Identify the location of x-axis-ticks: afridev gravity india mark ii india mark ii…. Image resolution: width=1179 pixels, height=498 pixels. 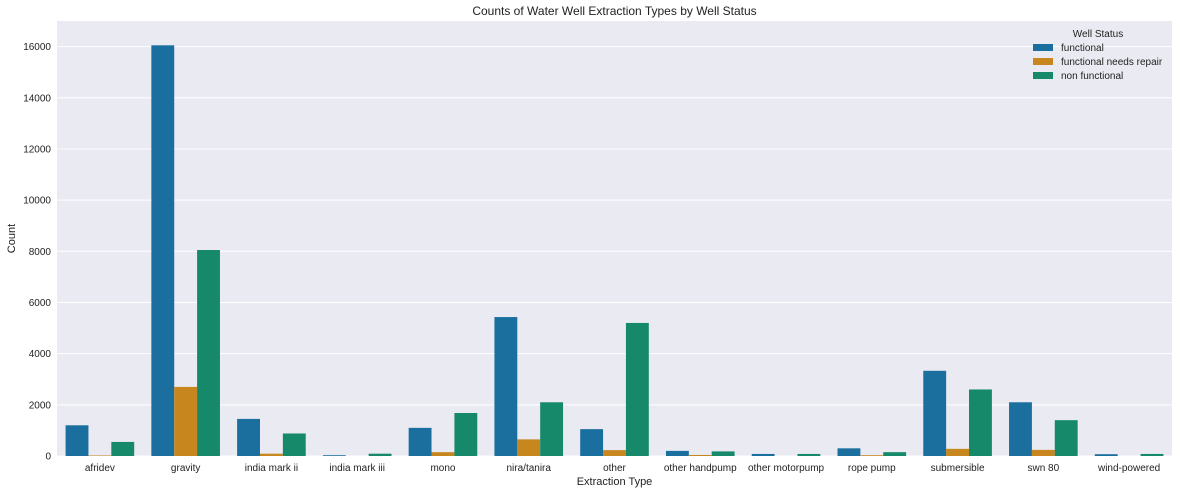
(622, 468).